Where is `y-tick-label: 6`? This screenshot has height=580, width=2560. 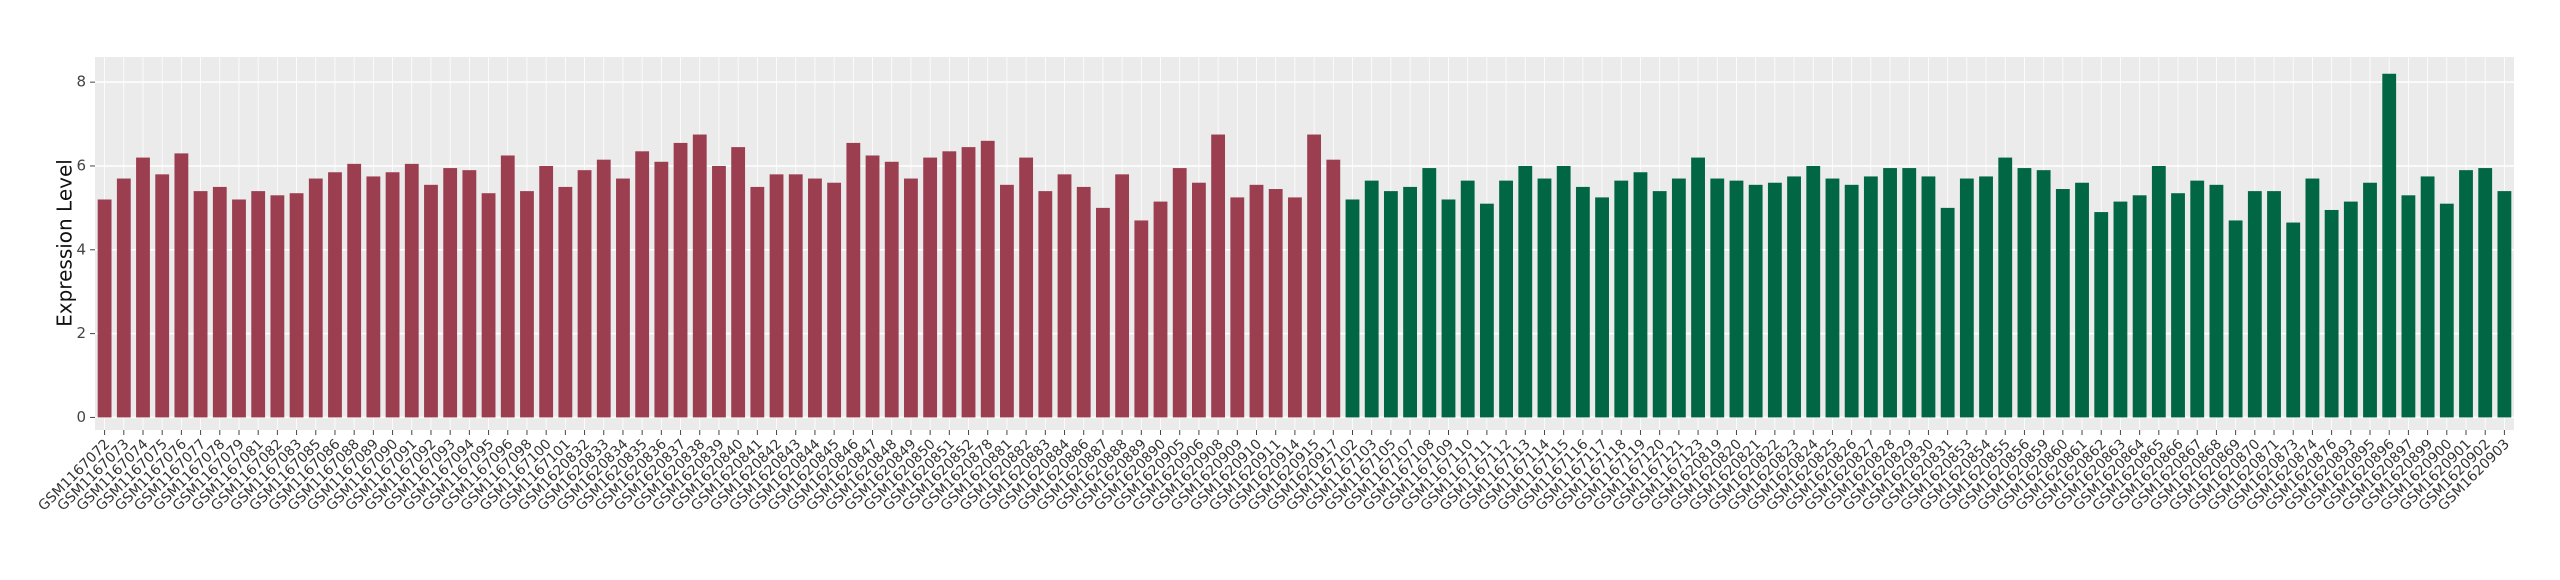
y-tick-label: 6 is located at coordinates (81, 165).